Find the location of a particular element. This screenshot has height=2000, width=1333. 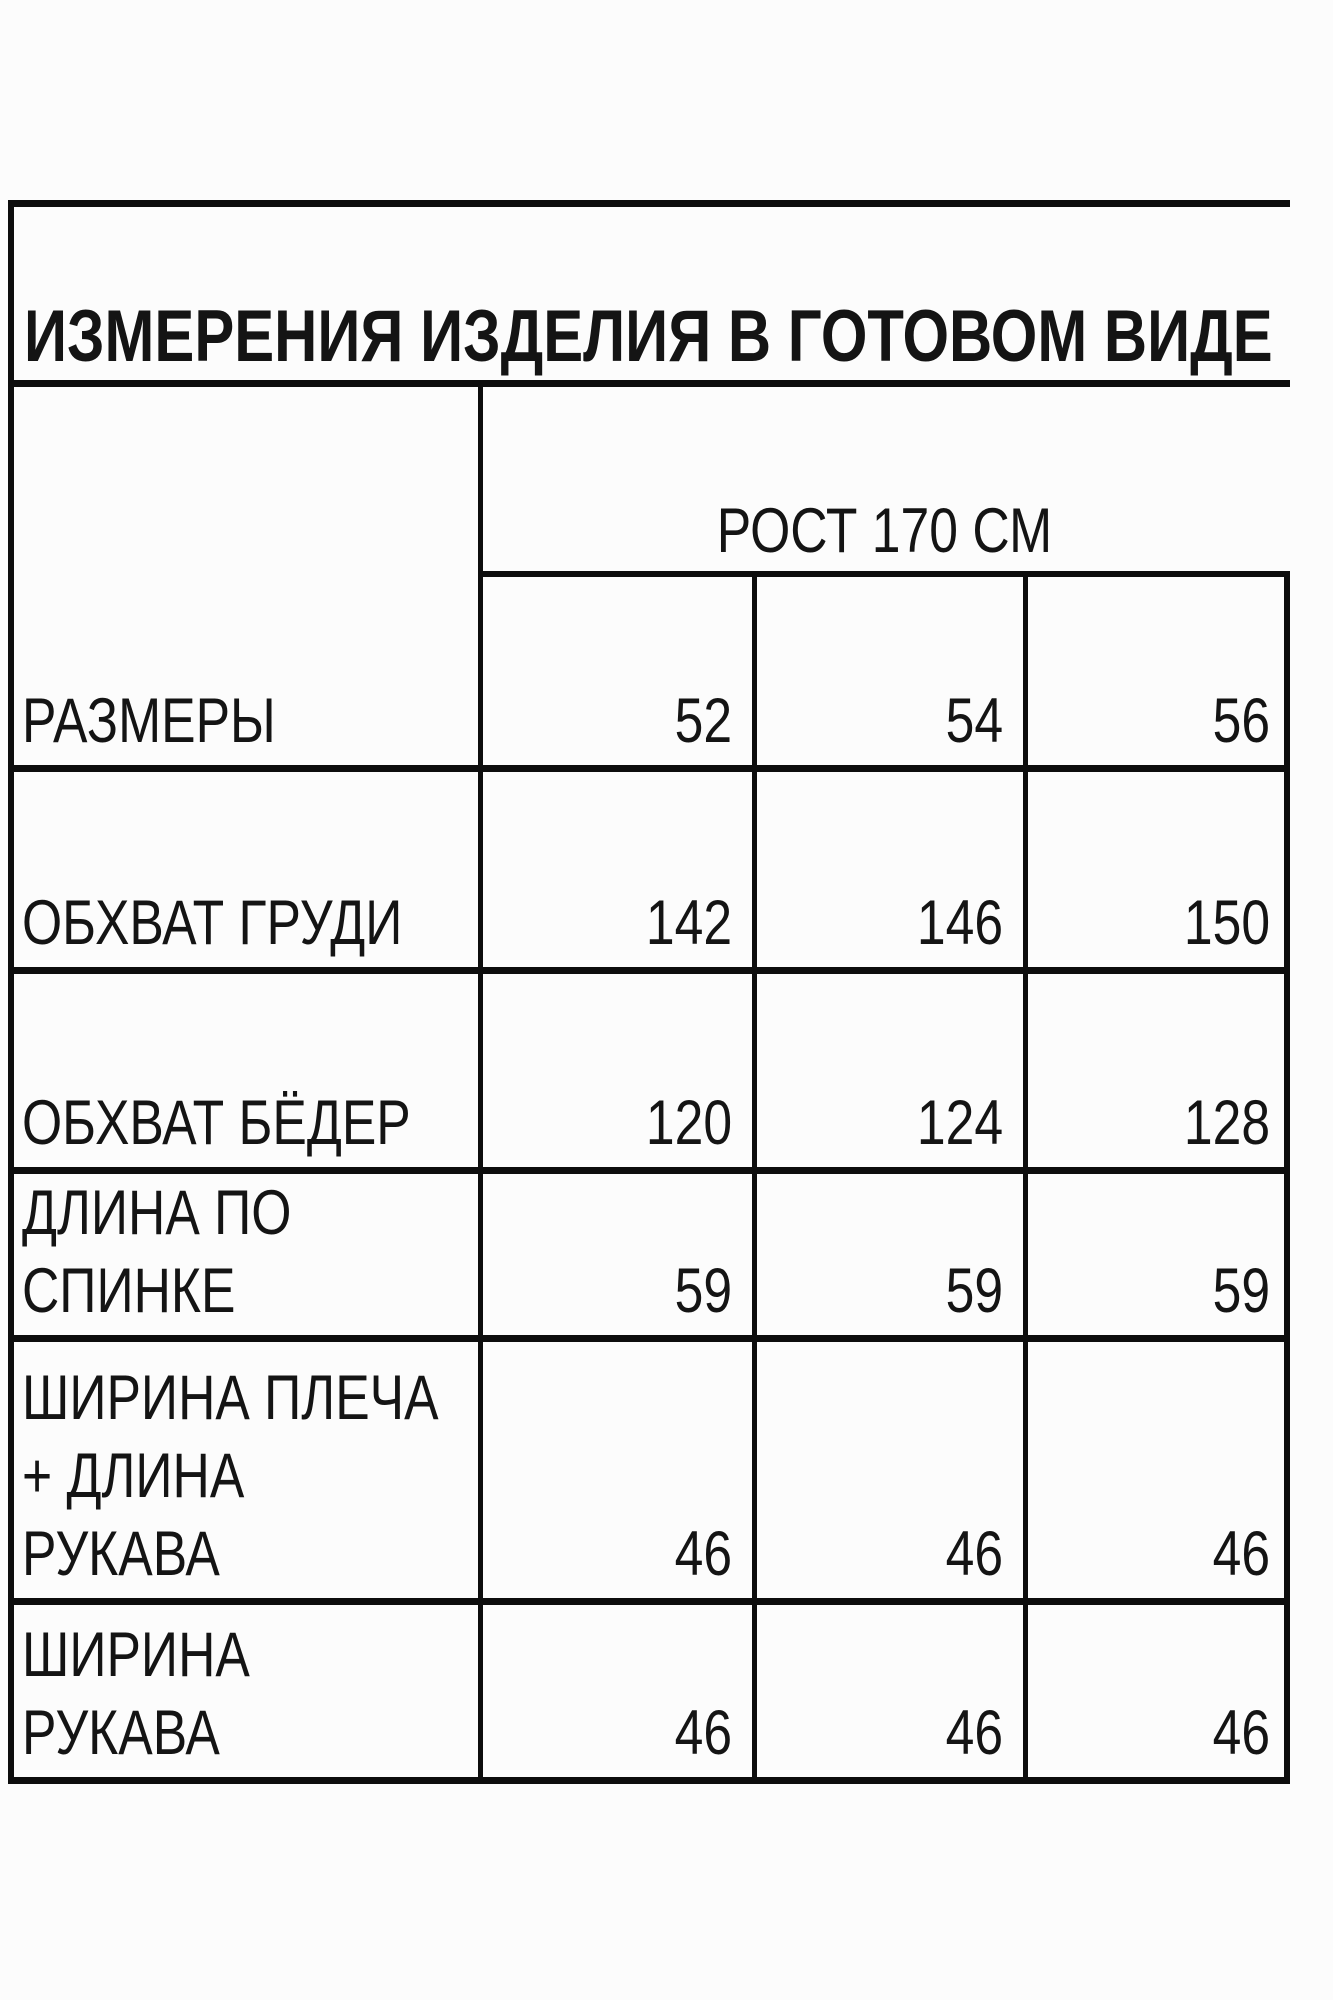

row-label: ОБХВАТ ГРУДИ is located at coordinates (212, 923).